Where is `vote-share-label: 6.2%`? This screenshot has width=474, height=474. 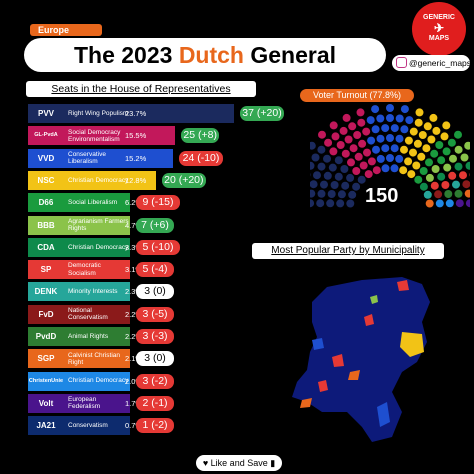
vote-share-label: 6.2% is located at coordinates (134, 203).